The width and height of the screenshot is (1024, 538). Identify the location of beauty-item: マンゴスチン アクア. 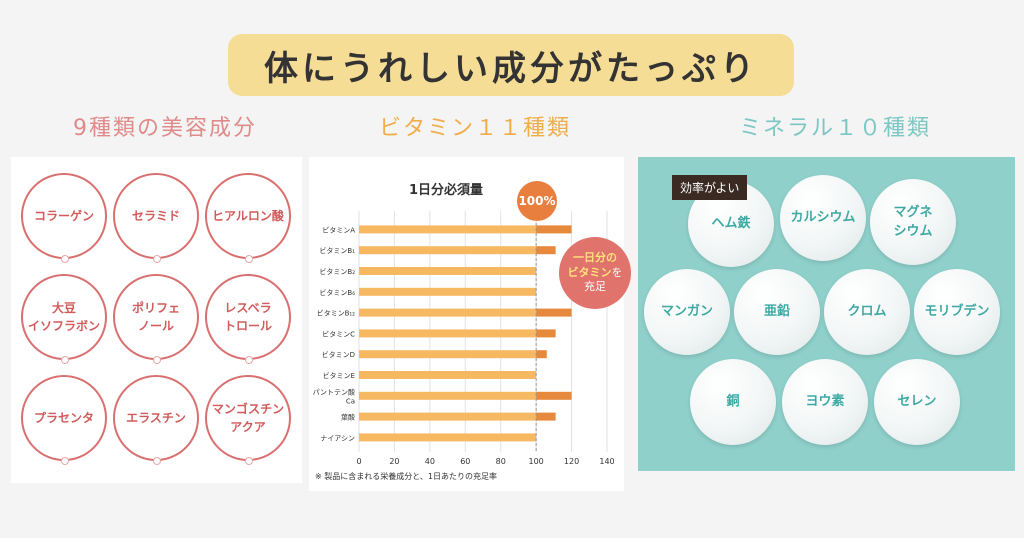
(248, 420).